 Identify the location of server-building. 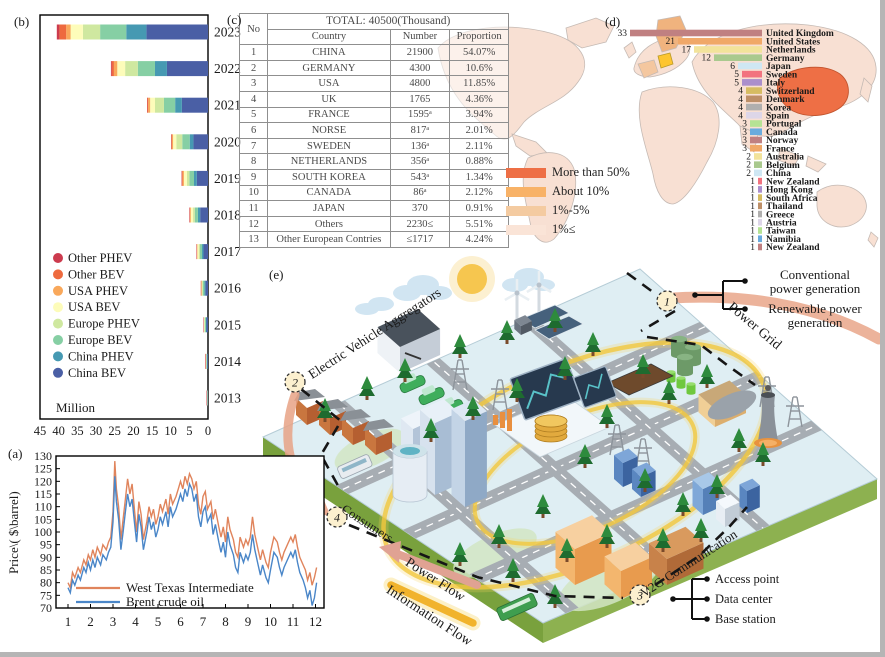
(644, 469).